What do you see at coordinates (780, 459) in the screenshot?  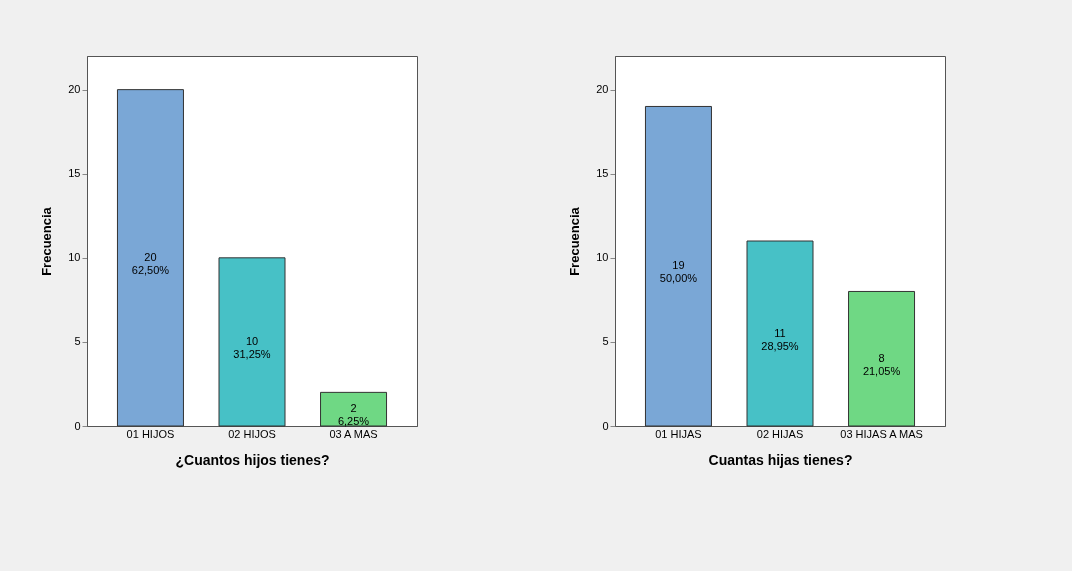 I see `x-axis-title: Cuantas hijas tienes?` at bounding box center [780, 459].